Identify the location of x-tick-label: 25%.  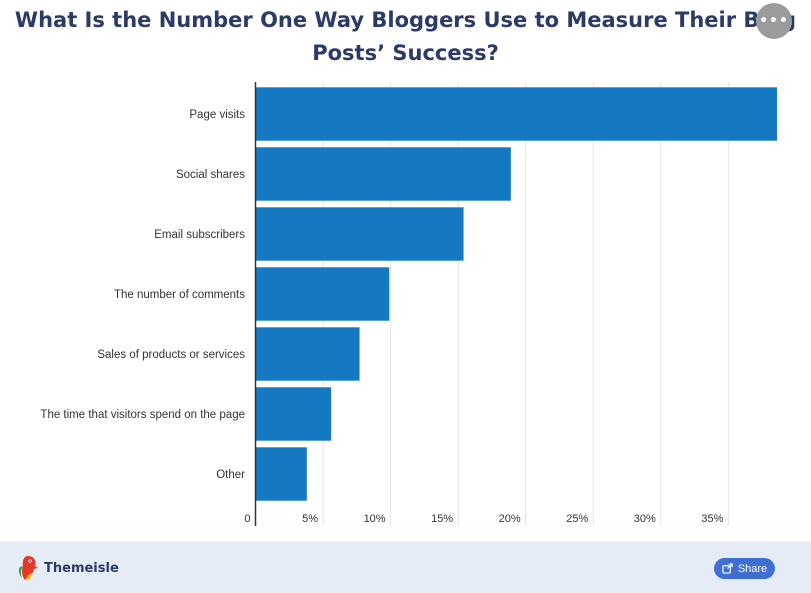
(577, 519).